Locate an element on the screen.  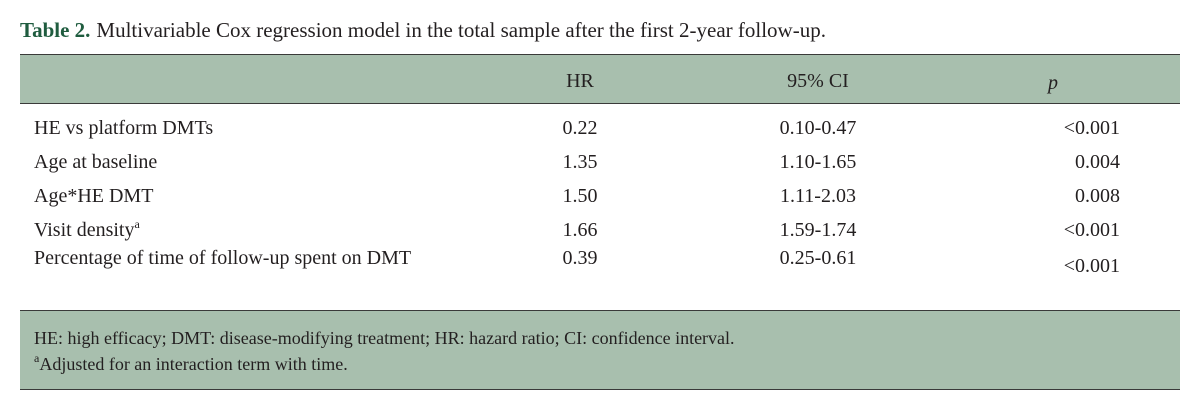
row-ci: 1.59-1.74 is located at coordinates (818, 230).